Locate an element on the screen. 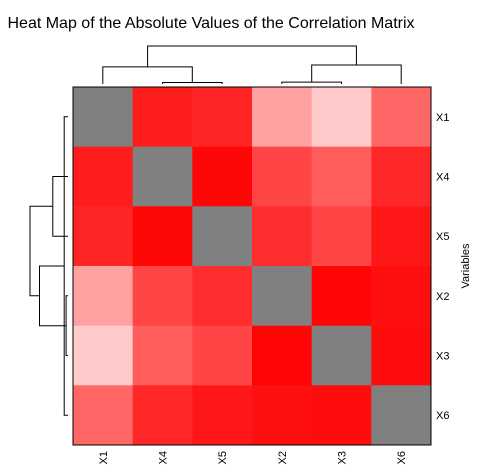 The width and height of the screenshot is (500, 468). column-tick-label: X2 is located at coordinates (283, 457).